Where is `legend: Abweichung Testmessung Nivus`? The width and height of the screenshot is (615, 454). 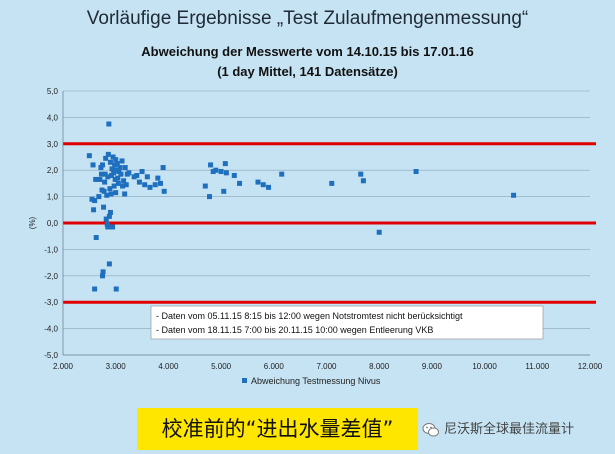
legend: Abweichung Testmessung Nivus is located at coordinates (311, 381).